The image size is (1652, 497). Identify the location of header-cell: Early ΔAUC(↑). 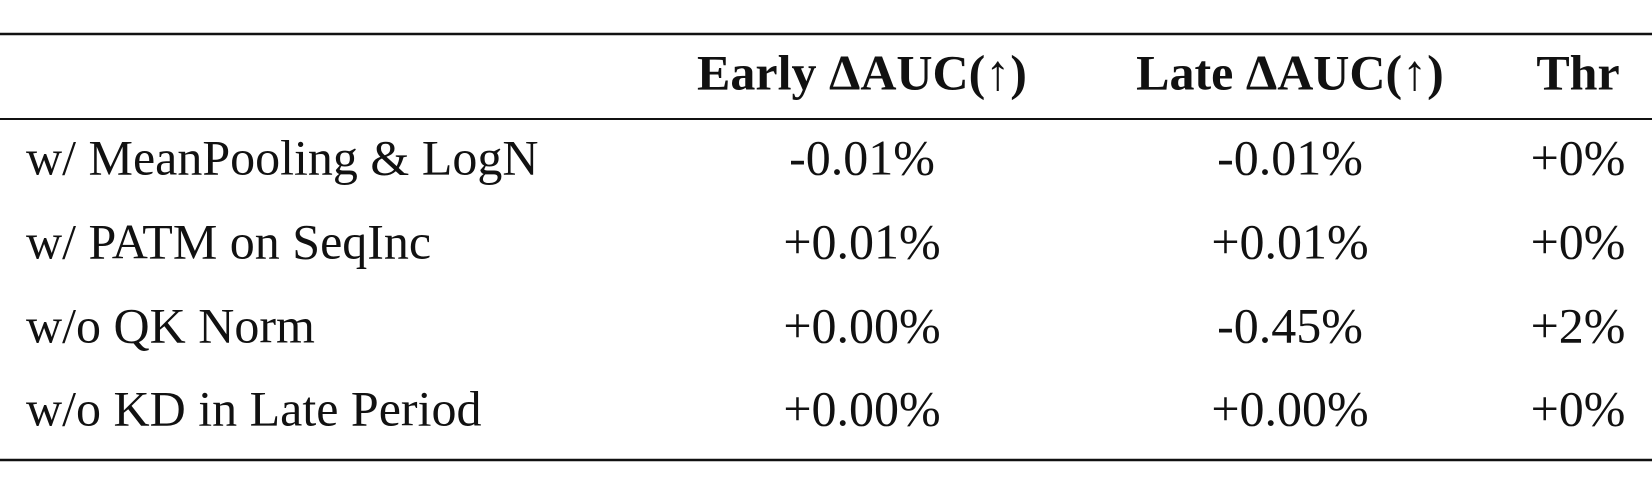
(862, 72).